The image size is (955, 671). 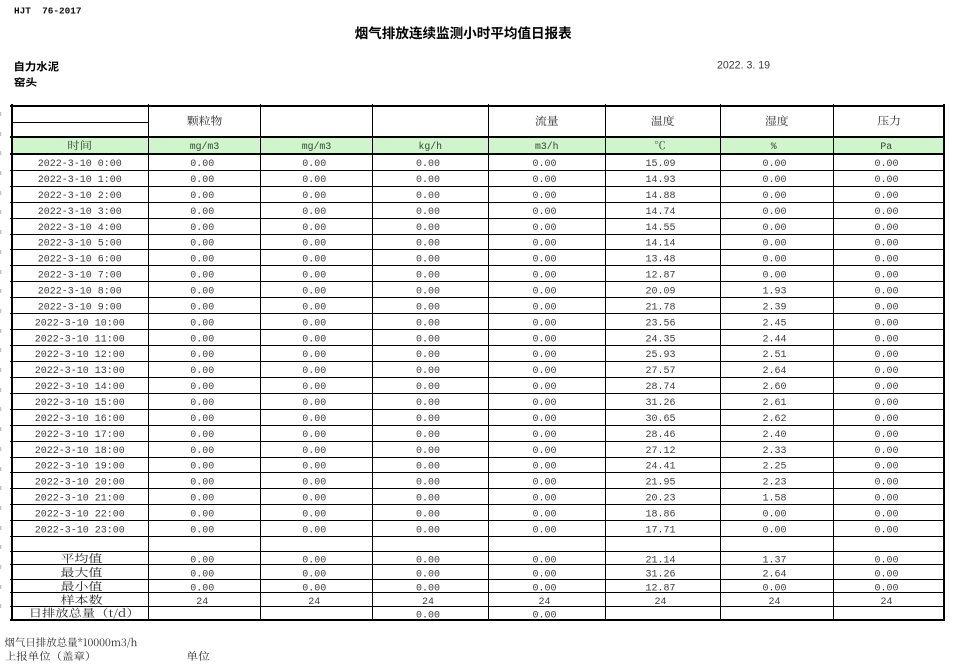 I want to click on svg-text: 2022-3-10 22:00, so click(x=80, y=515).